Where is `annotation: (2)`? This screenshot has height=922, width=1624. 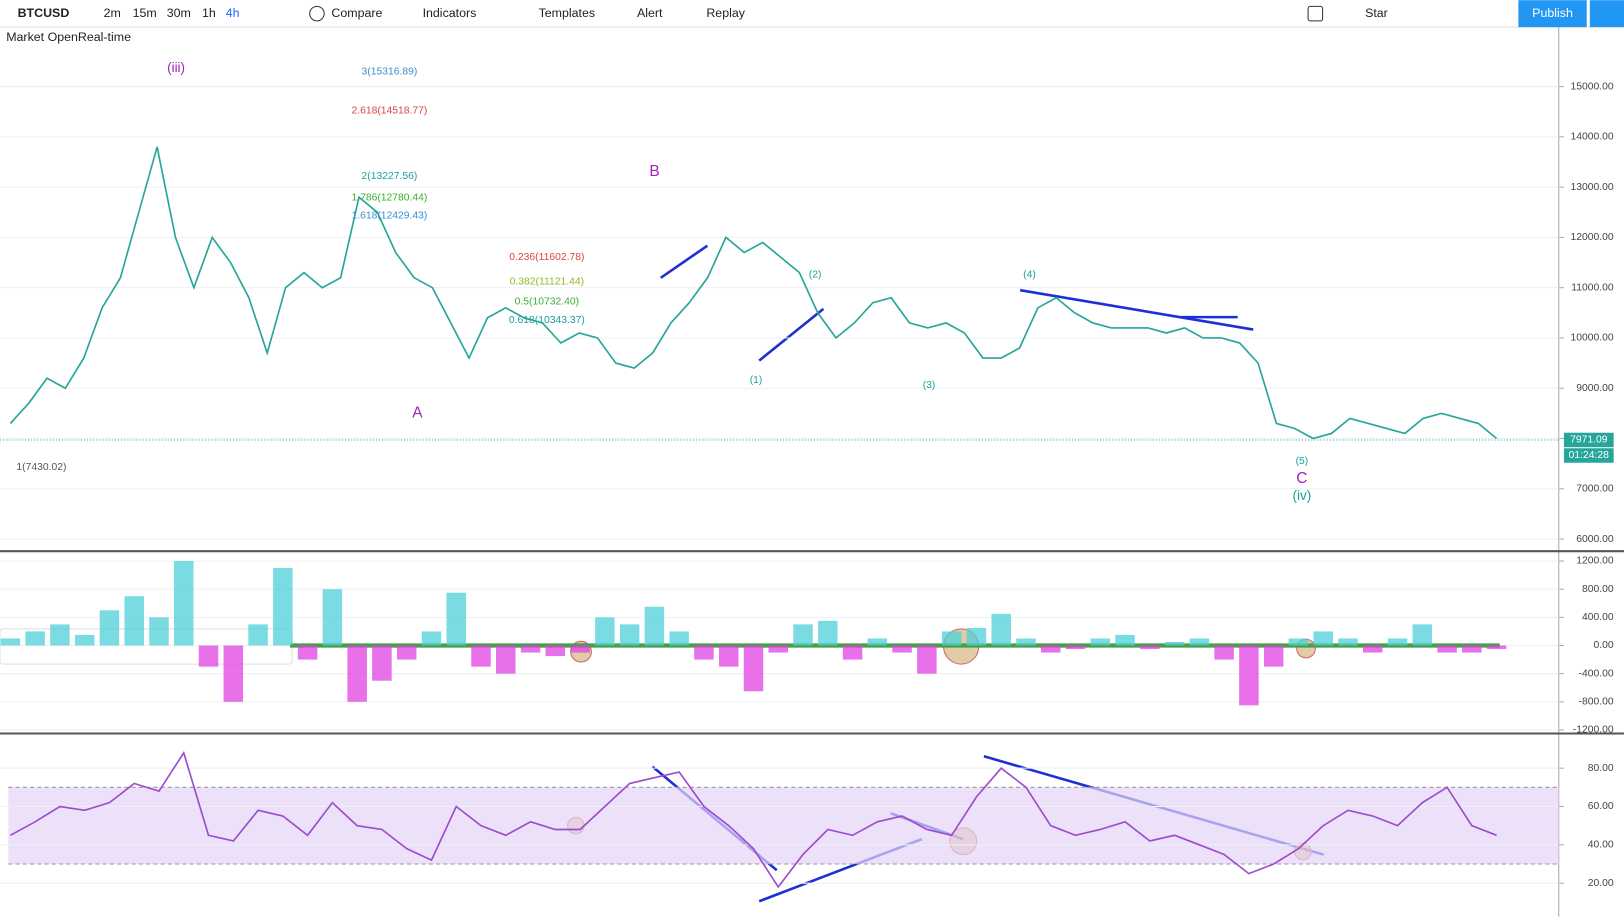
annotation: (2) is located at coordinates (815, 274).